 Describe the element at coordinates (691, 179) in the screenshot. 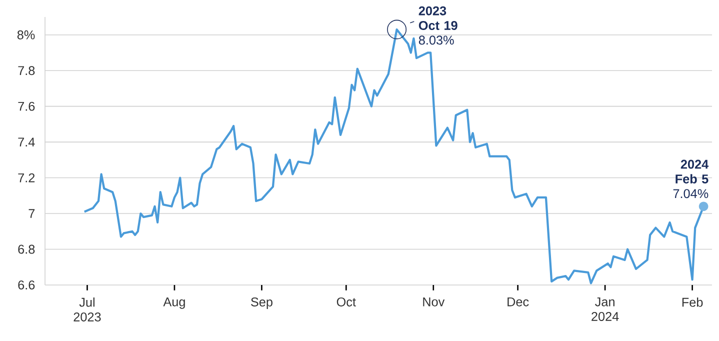

I see `annotation: 2024 Feb 5 7.04%` at that location.